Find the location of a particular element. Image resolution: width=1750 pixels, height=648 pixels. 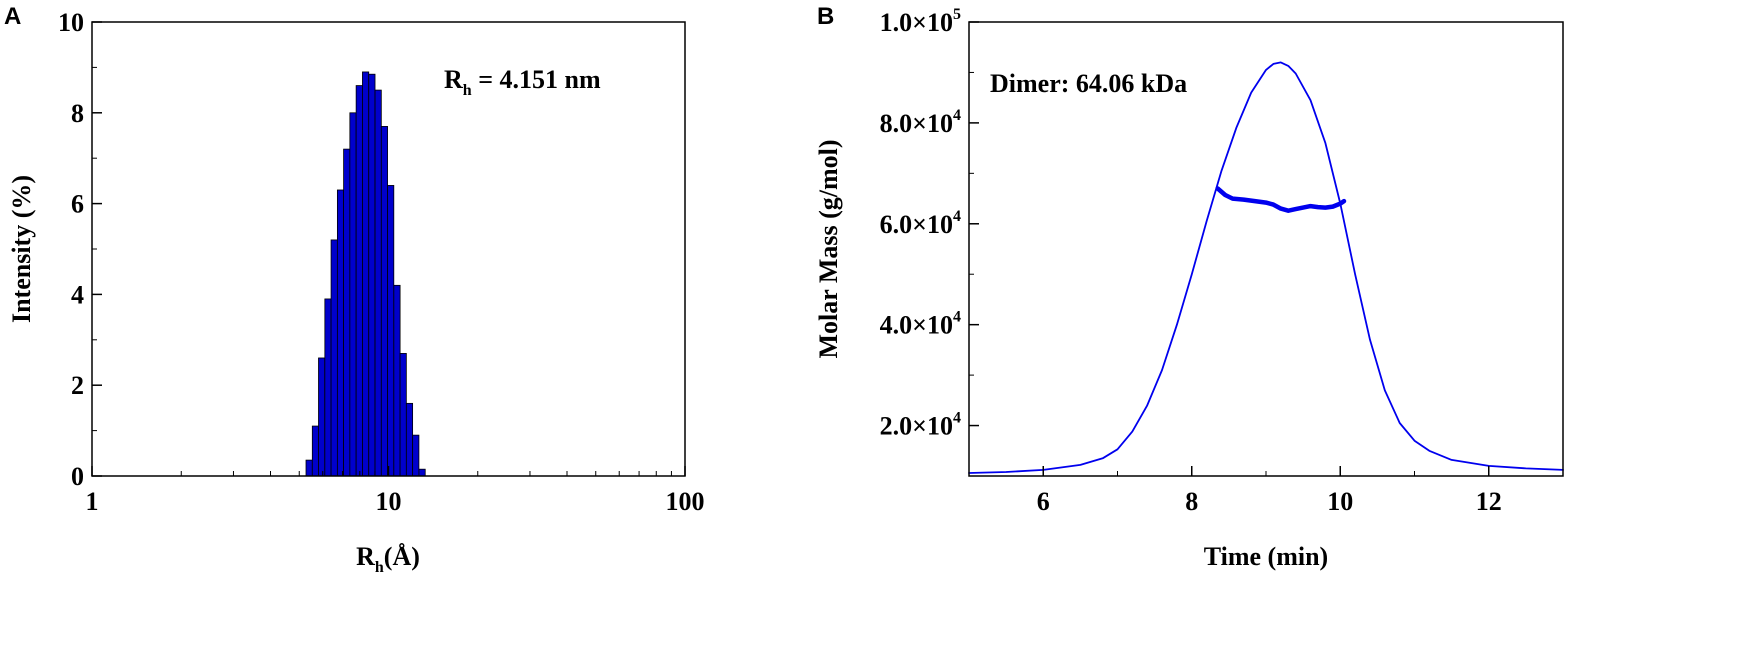

y-tick-label-b: 4.0×10⁴ is located at coordinates (920, 324).